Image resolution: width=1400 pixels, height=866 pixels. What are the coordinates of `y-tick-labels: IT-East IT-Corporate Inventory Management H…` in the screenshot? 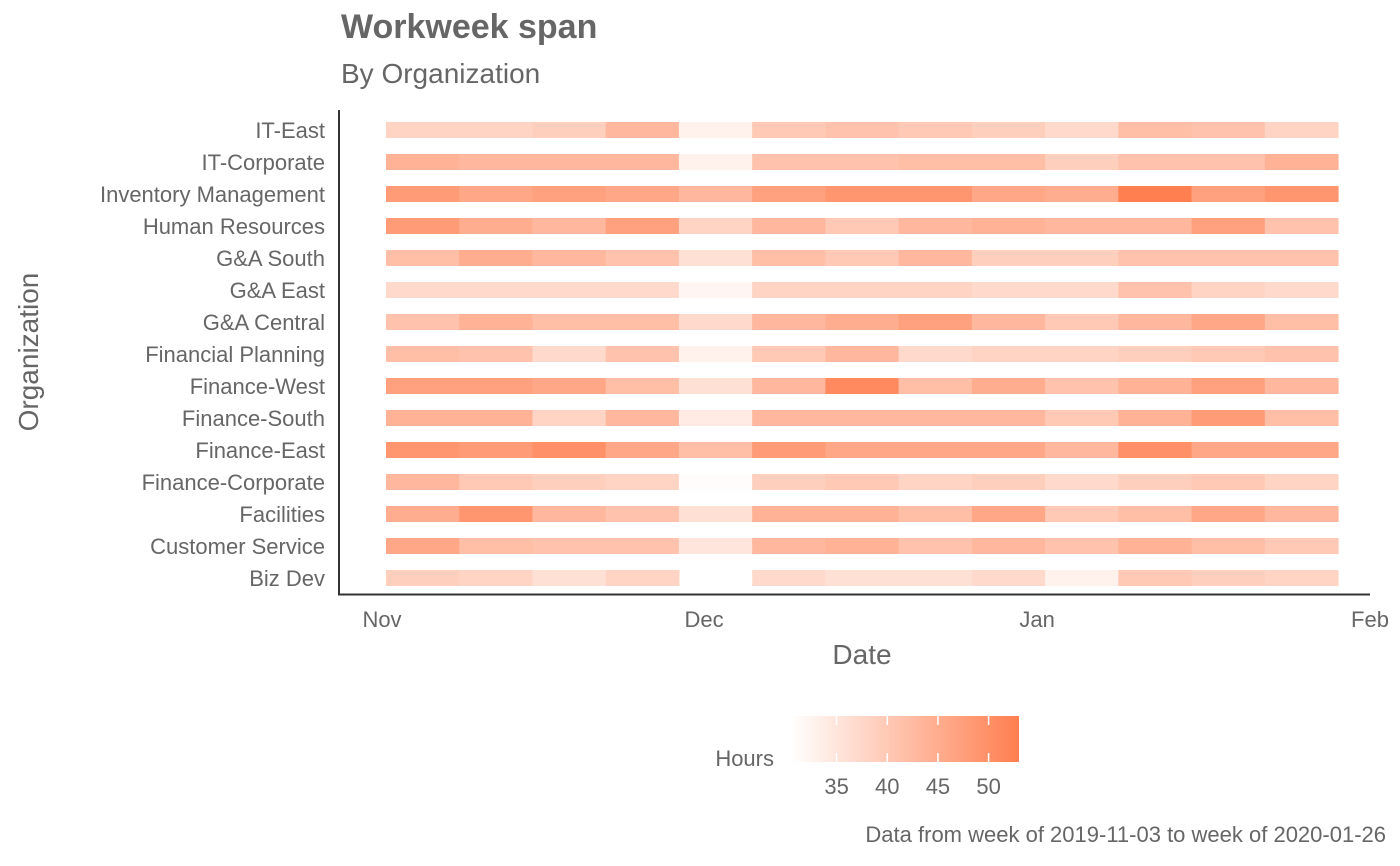 It's located at (212, 354).